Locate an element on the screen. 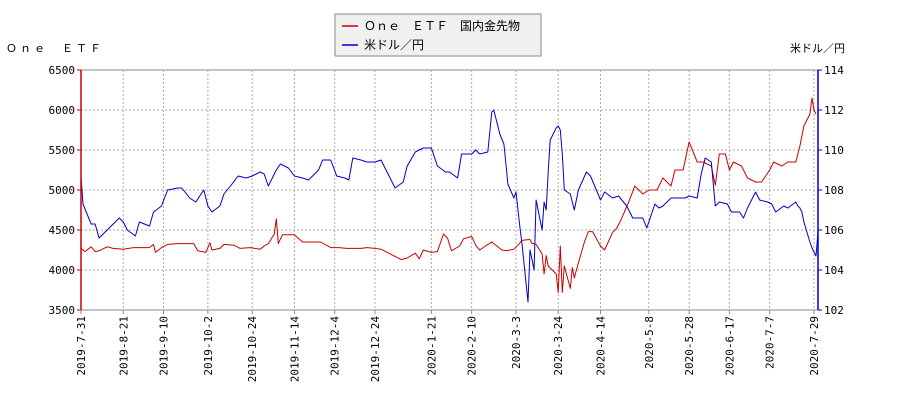 The image size is (900, 400). x-tick-label: 2020-7-7 is located at coordinates (770, 342).